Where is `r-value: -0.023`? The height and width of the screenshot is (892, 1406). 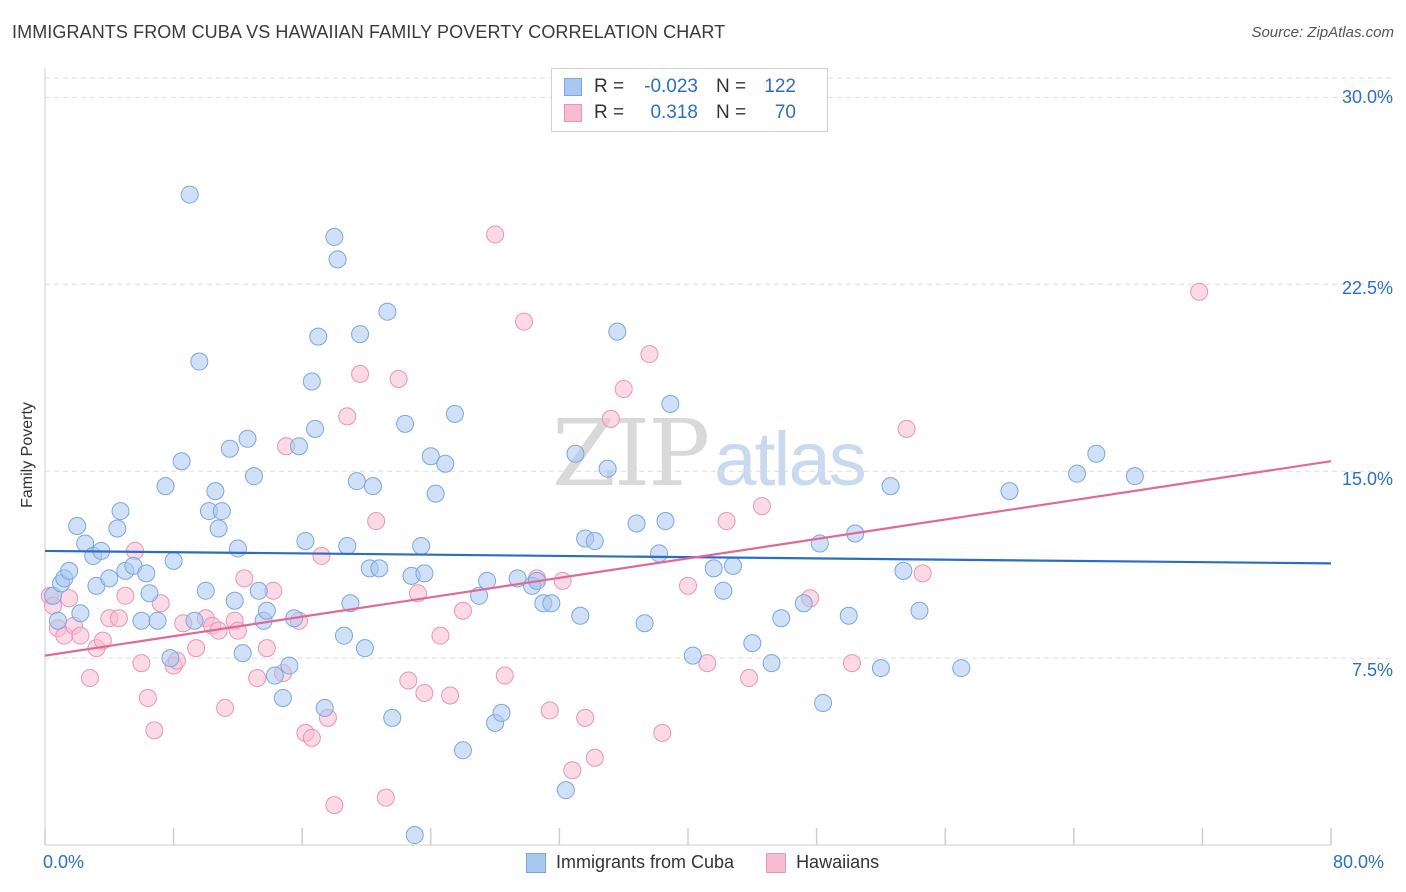 r-value: -0.023 is located at coordinates (671, 86).